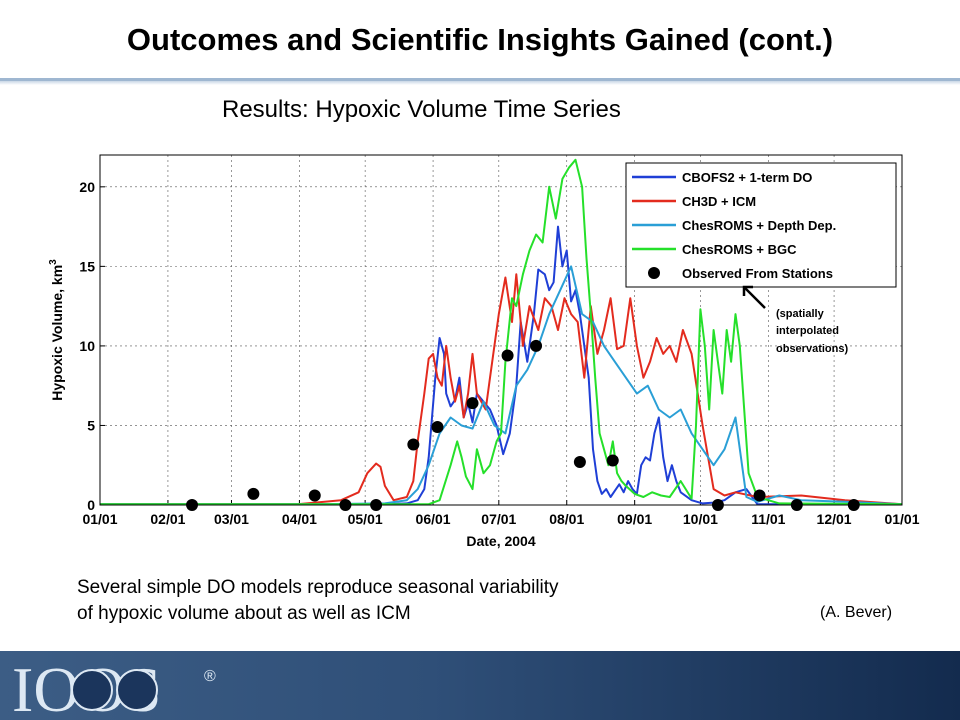  Describe the element at coordinates (498, 519) in the screenshot. I see `x-tick-label: 07/01` at that location.